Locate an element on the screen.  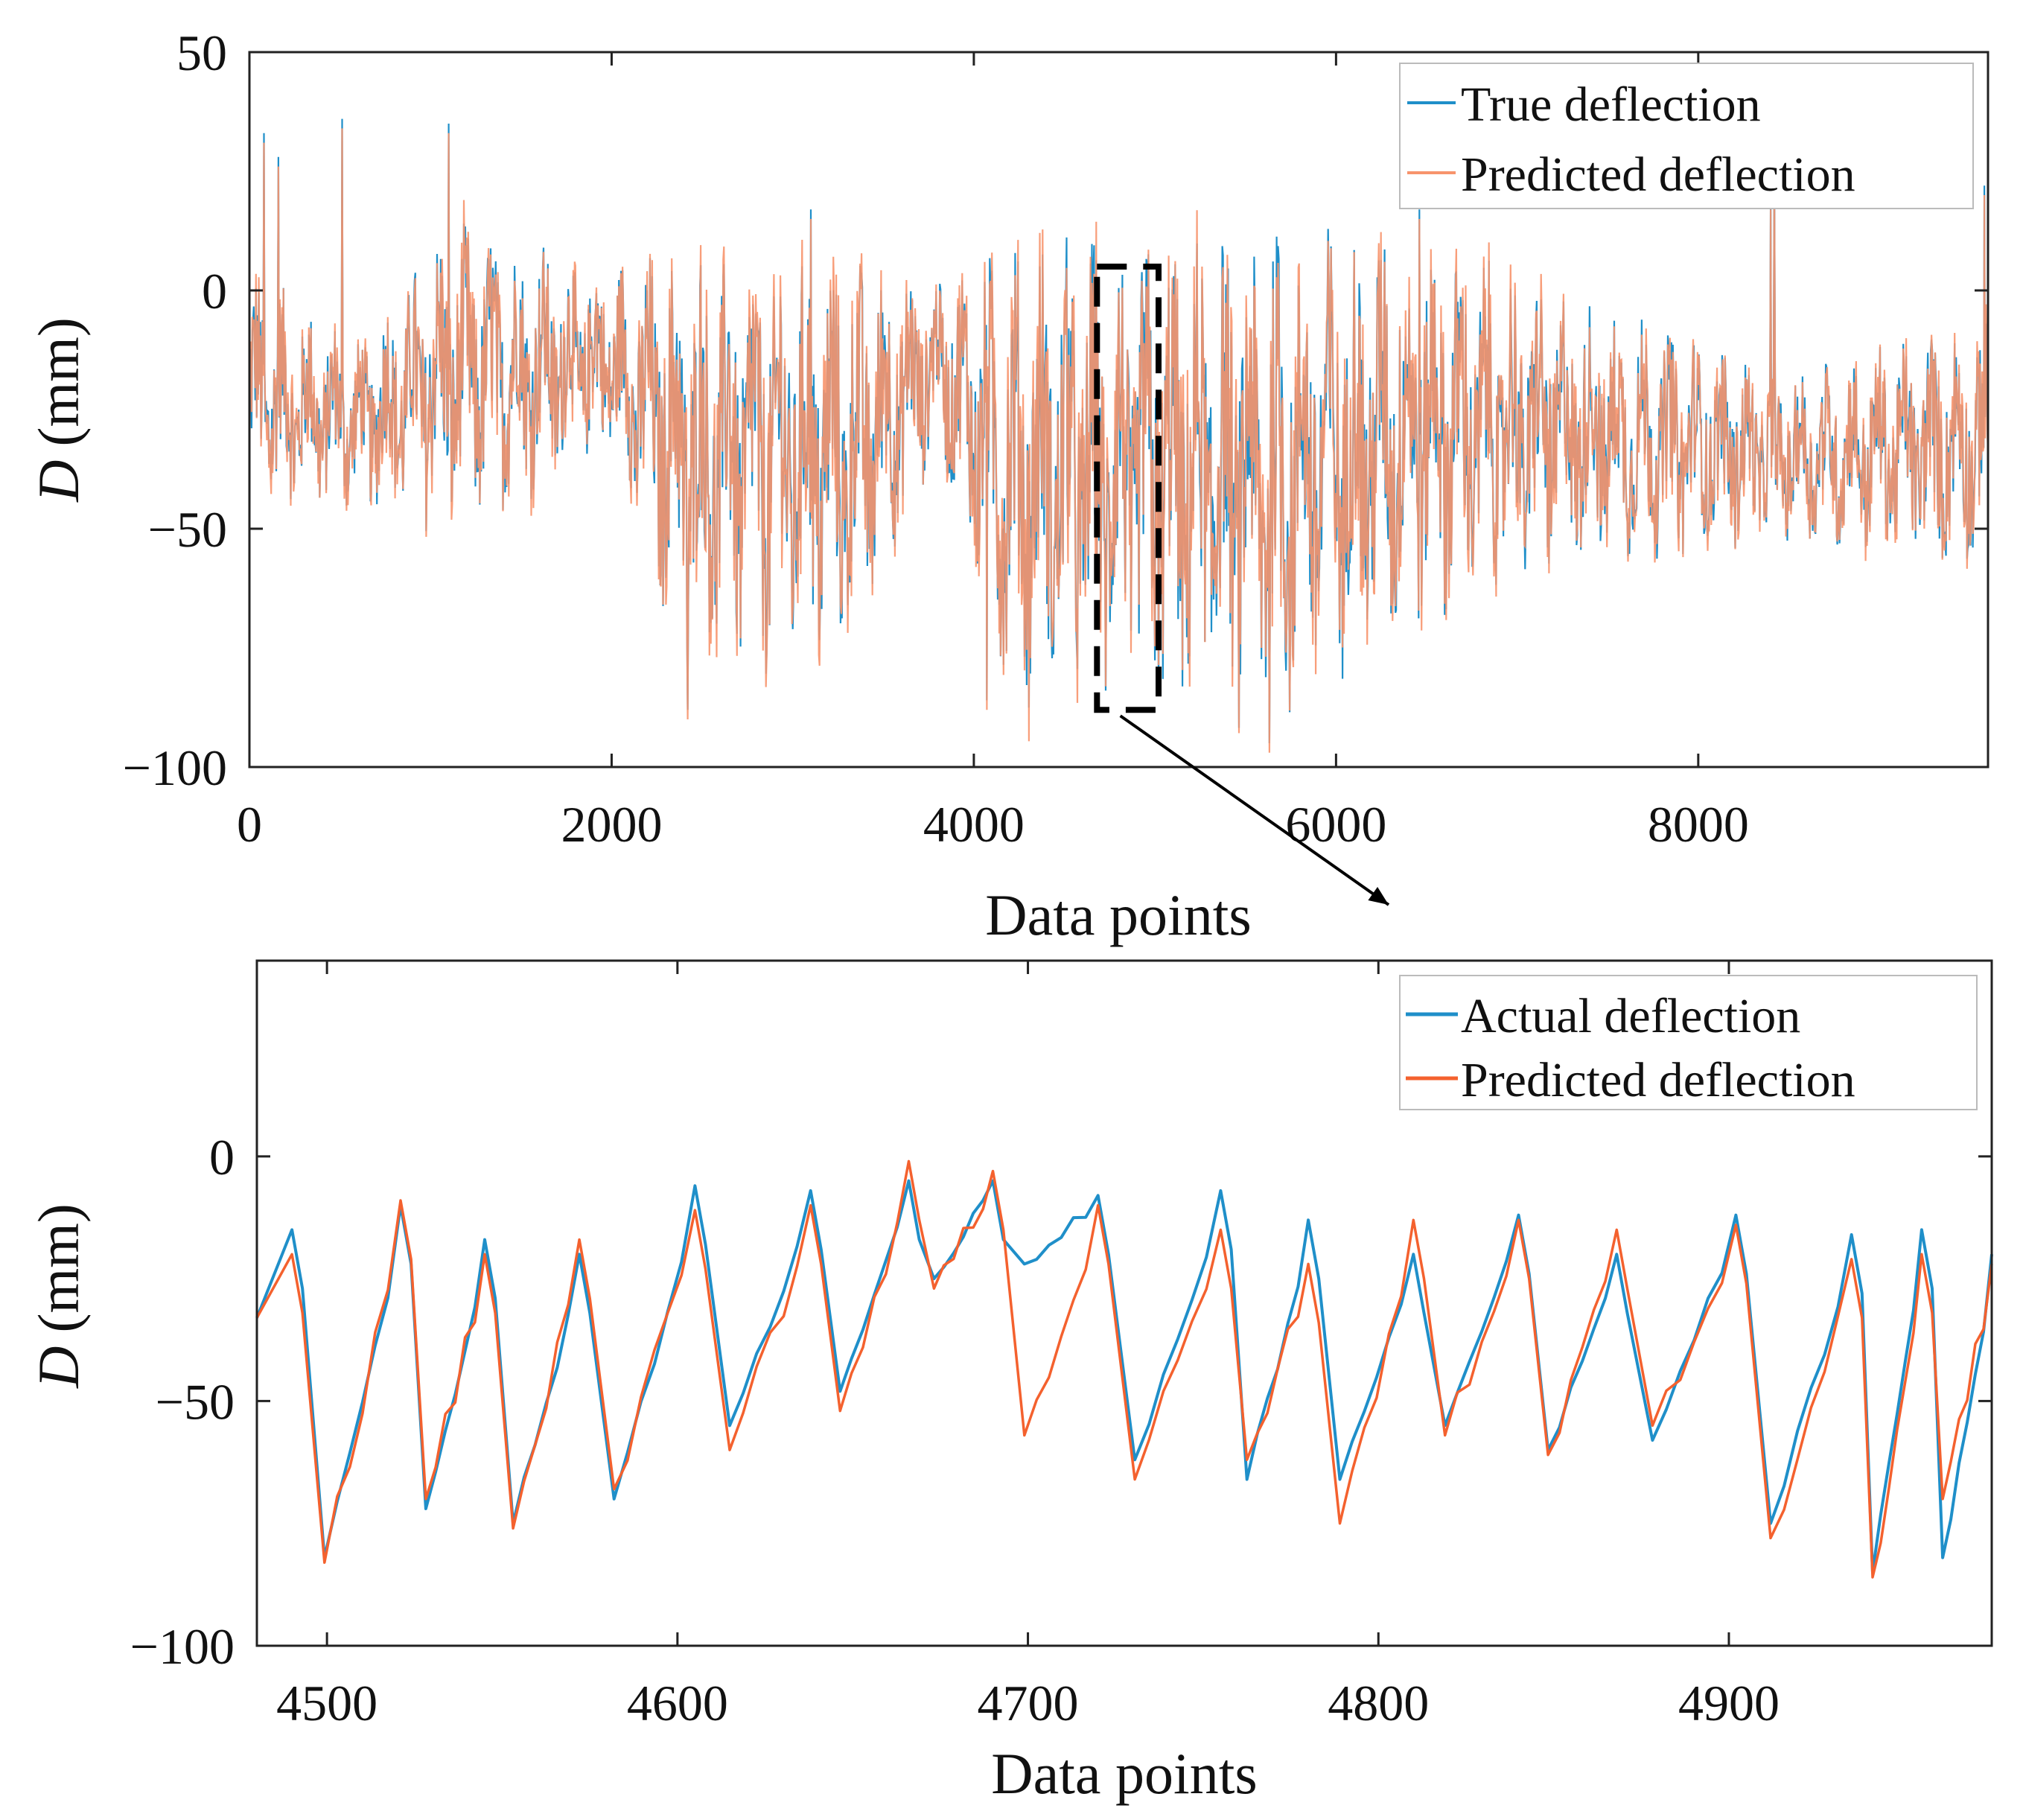
overview-legend-box is located at coordinates (1686, 136).